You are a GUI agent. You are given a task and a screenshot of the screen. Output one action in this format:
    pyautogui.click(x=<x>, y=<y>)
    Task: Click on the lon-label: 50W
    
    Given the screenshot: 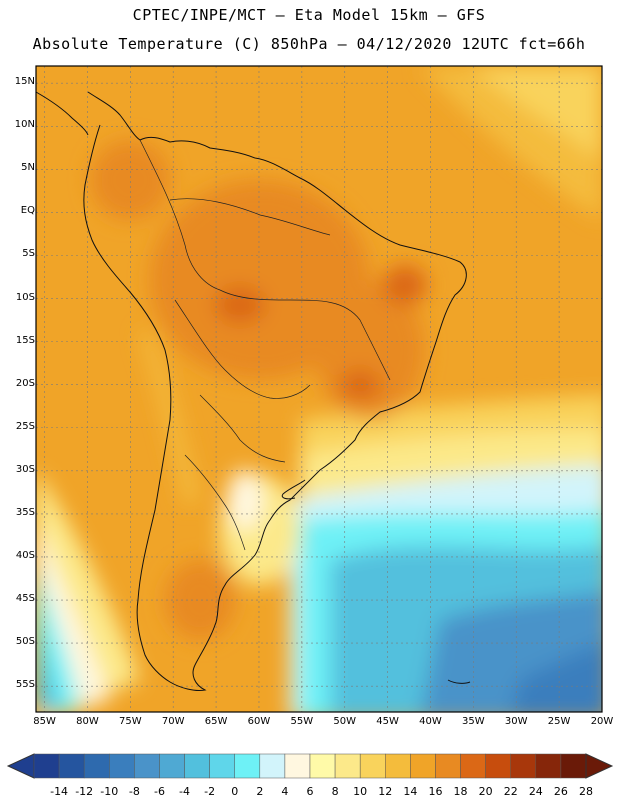 What is the action you would take?
    pyautogui.click(x=345, y=721)
    